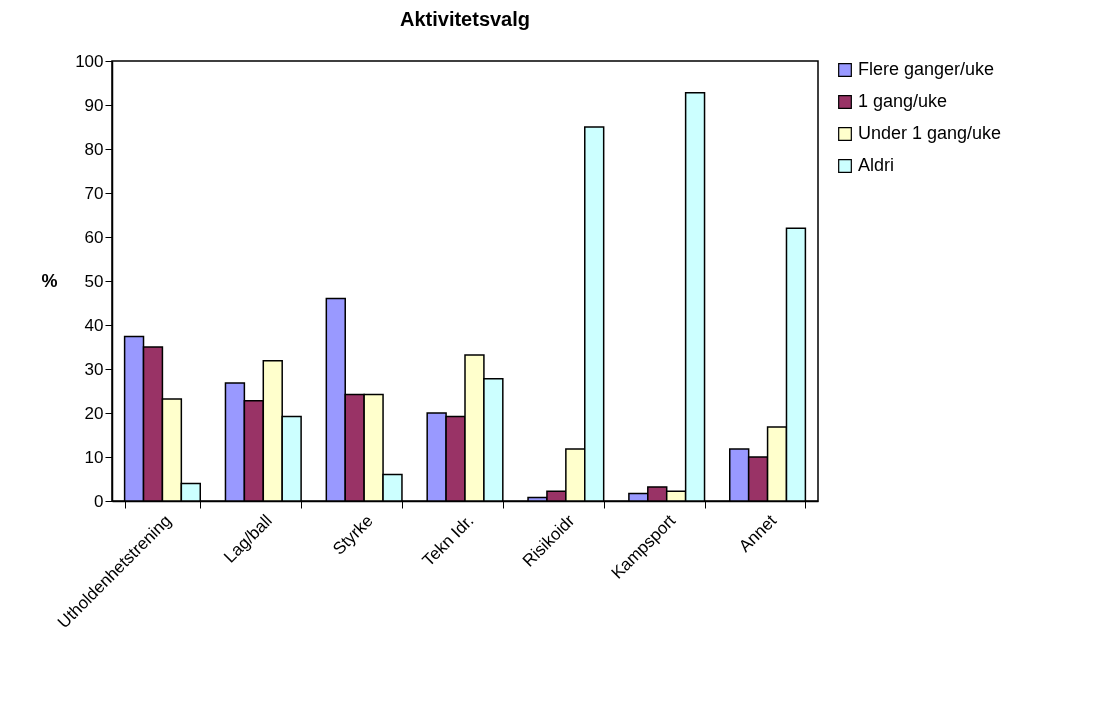 Image resolution: width=1116 pixels, height=711 pixels. Describe the element at coordinates (49, 280) in the screenshot. I see `y-axis-title: %` at that location.